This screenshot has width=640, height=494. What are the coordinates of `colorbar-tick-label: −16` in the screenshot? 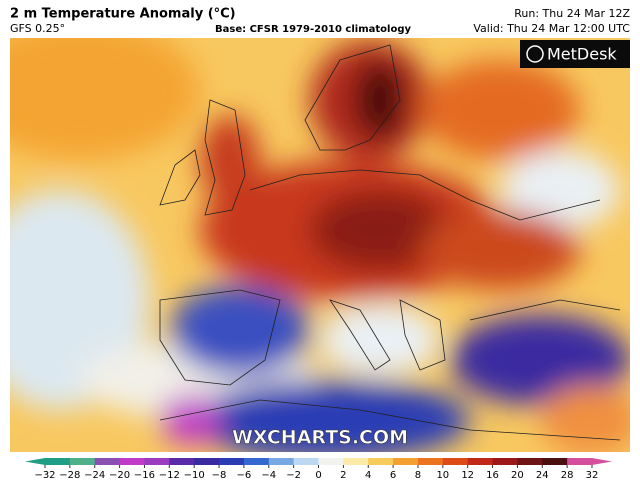 It's located at (144, 475).